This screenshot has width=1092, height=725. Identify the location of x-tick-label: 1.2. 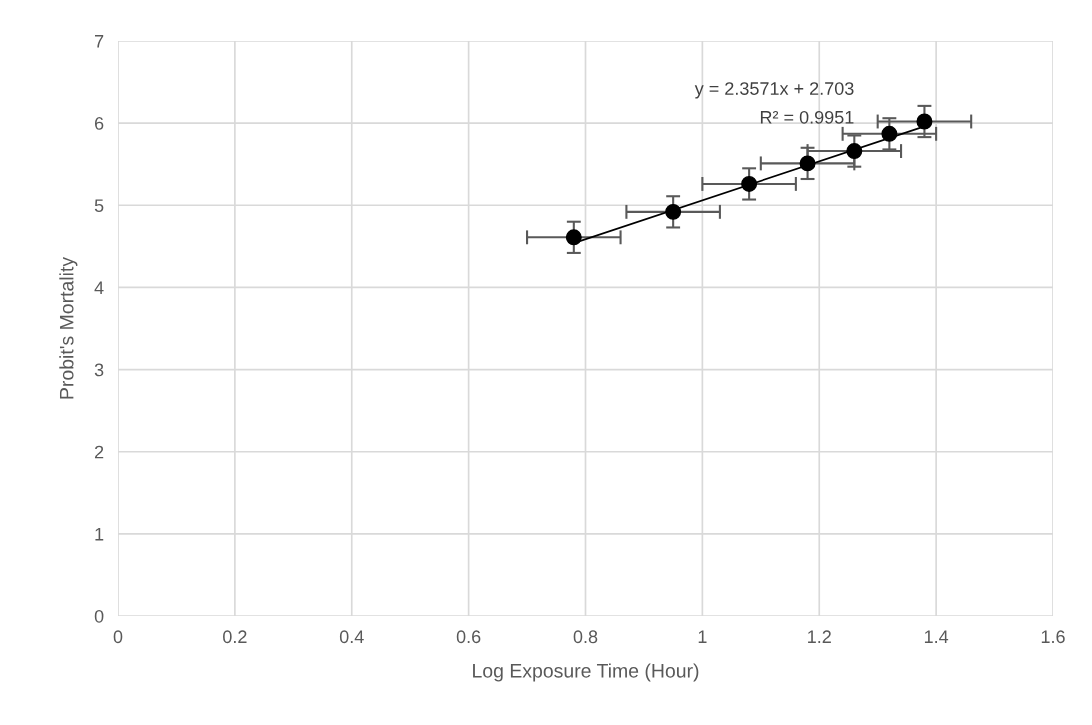
(819, 636).